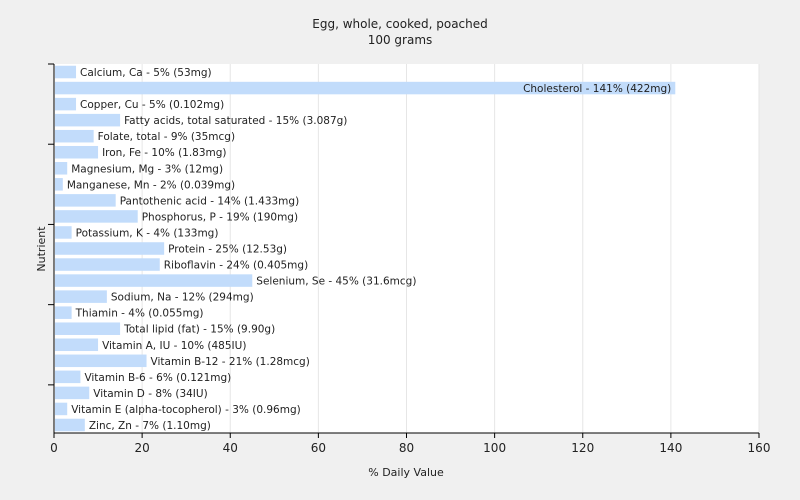  What do you see at coordinates (174, 346) in the screenshot?
I see `bar-label: Vitamin A, IU - 10% (485IU)` at bounding box center [174, 346].